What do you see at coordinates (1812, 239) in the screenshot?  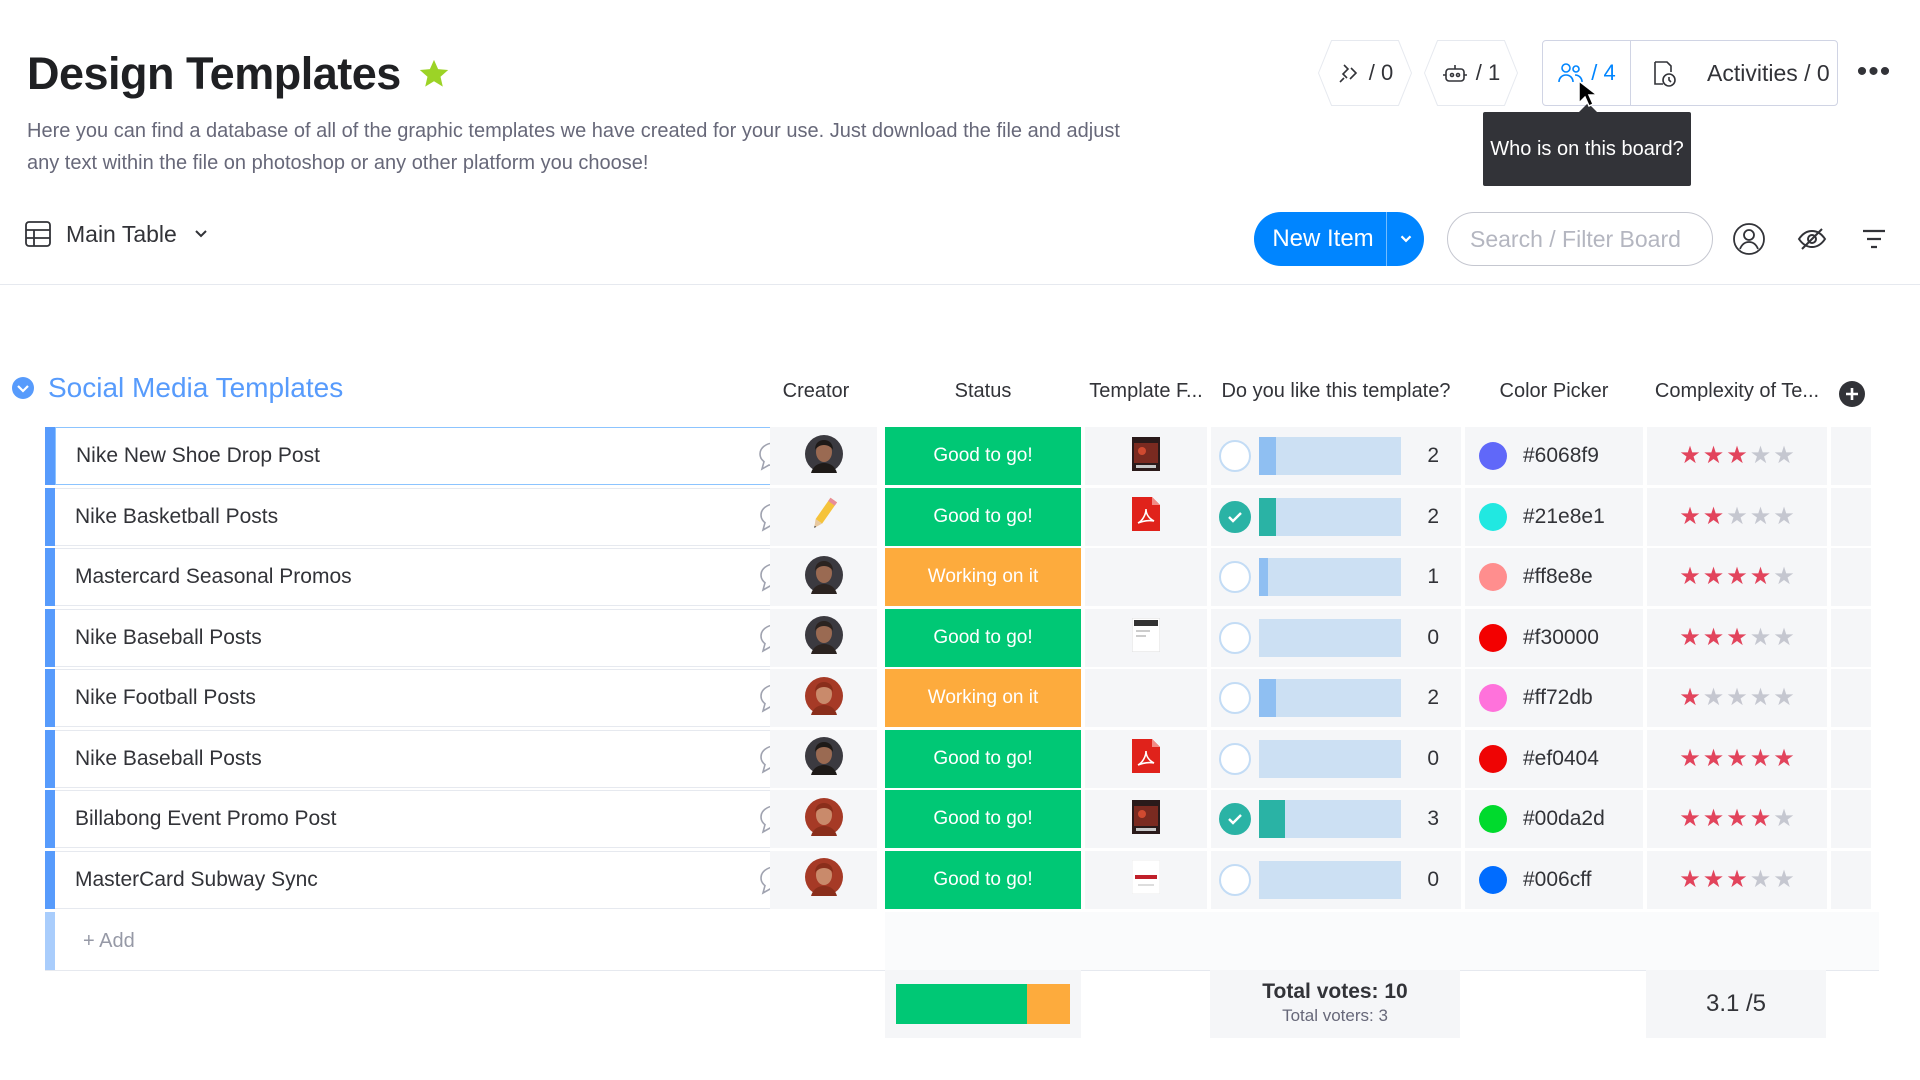 I see `hide-columns-icon` at bounding box center [1812, 239].